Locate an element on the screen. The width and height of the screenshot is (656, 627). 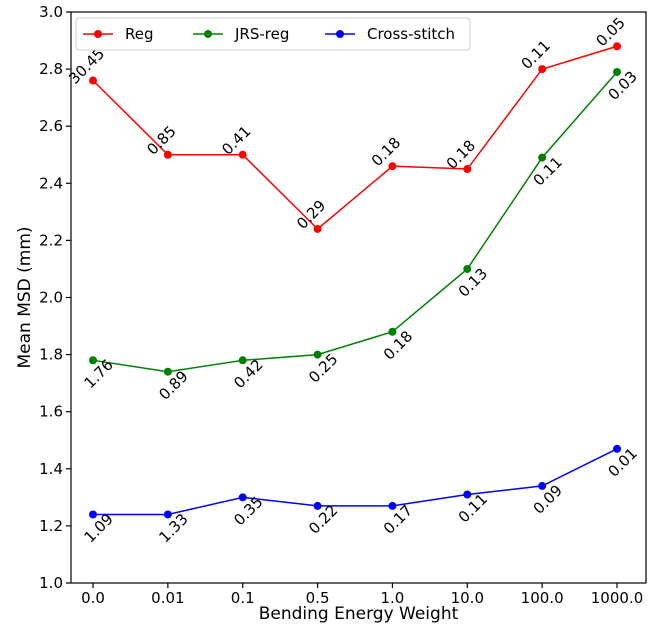
legend-label-reg: Reg is located at coordinates (139, 34).